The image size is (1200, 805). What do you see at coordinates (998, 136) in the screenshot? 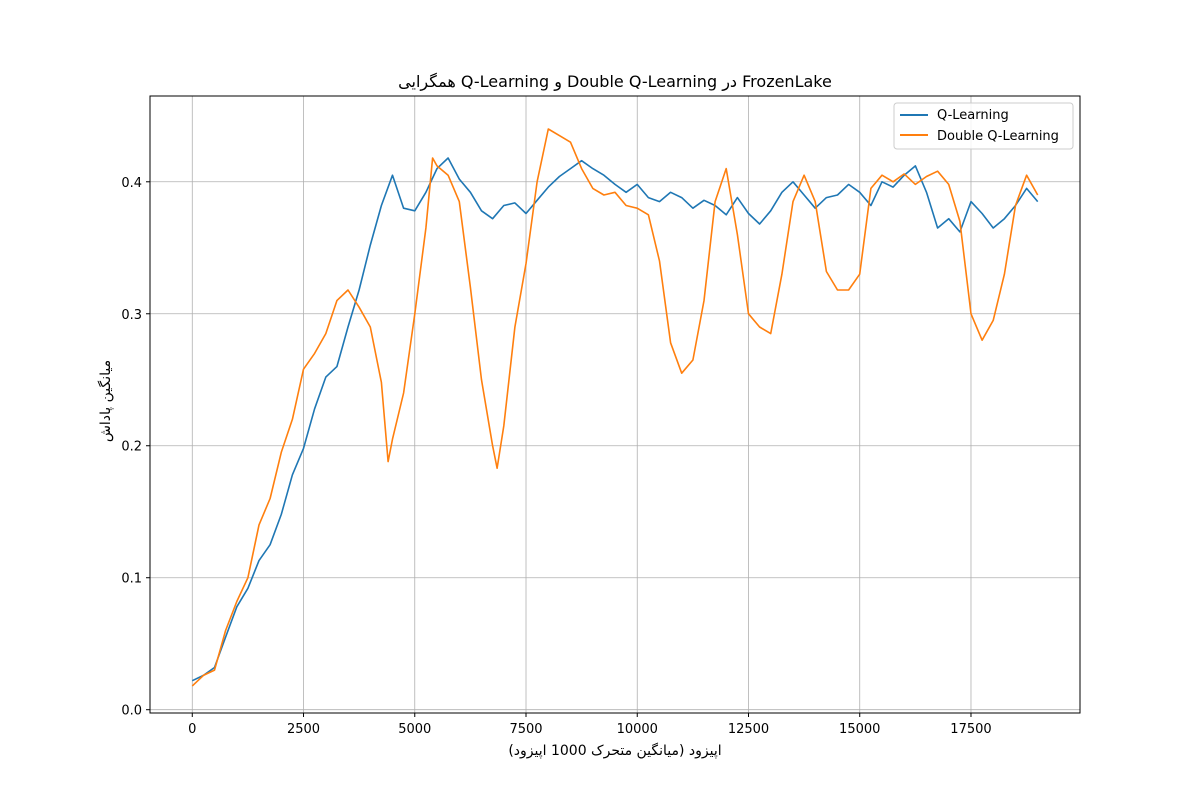
I see `legend-label-double-q-learning: Double Q-Learning` at bounding box center [998, 136].